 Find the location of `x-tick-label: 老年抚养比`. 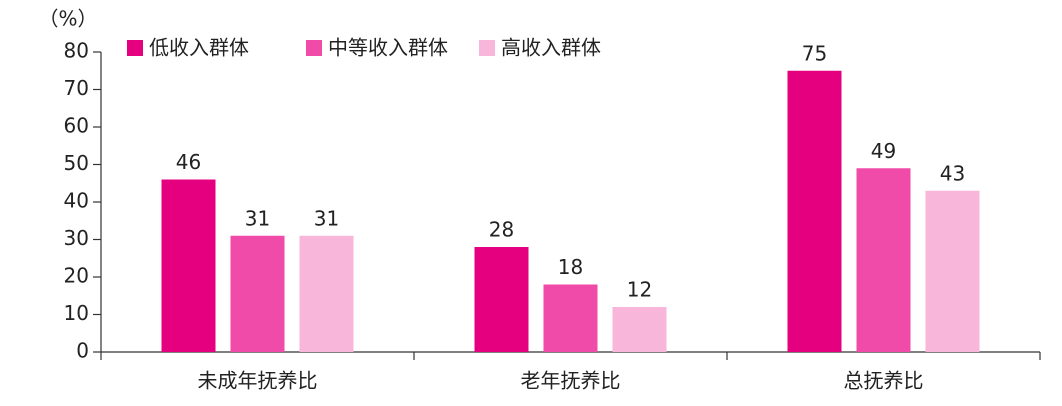

x-tick-label: 老年抚养比 is located at coordinates (571, 381).